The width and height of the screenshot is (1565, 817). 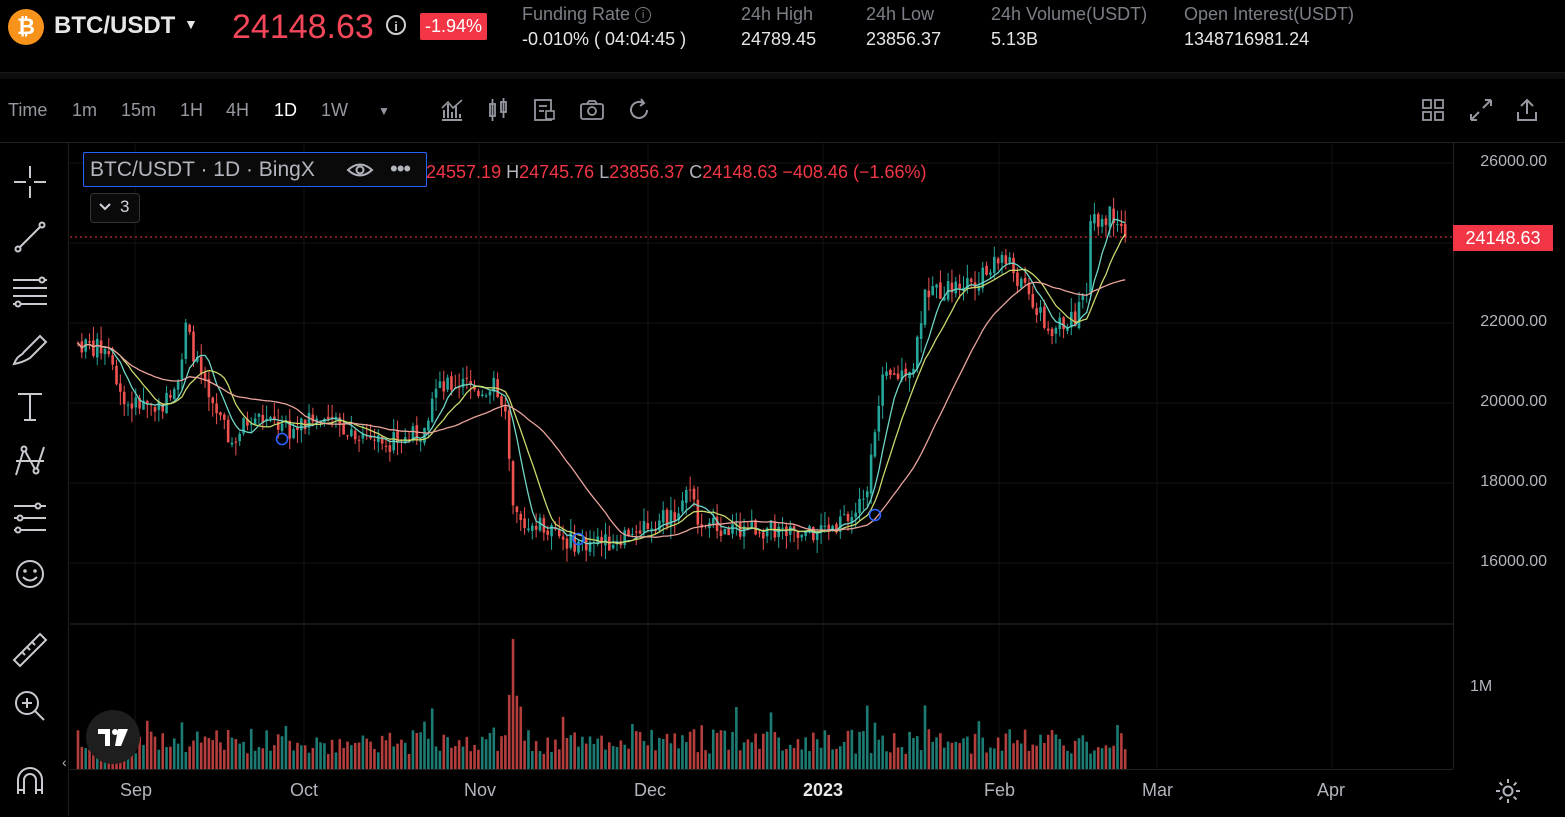 I want to click on interval-1w: 1W, so click(x=334, y=110).